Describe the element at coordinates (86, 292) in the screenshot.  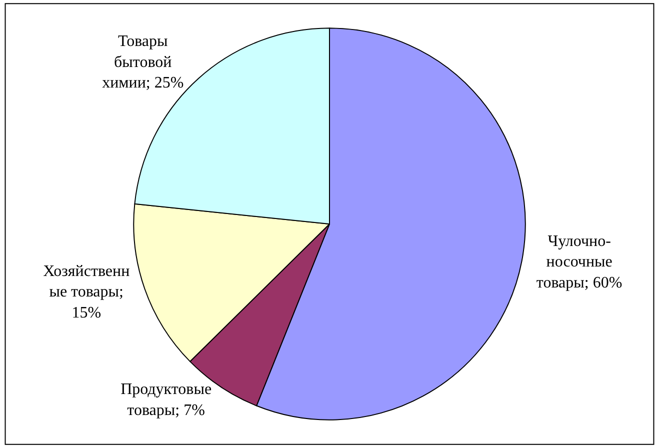
I see `slice-label: Хозяйственные товары; 15%` at that location.